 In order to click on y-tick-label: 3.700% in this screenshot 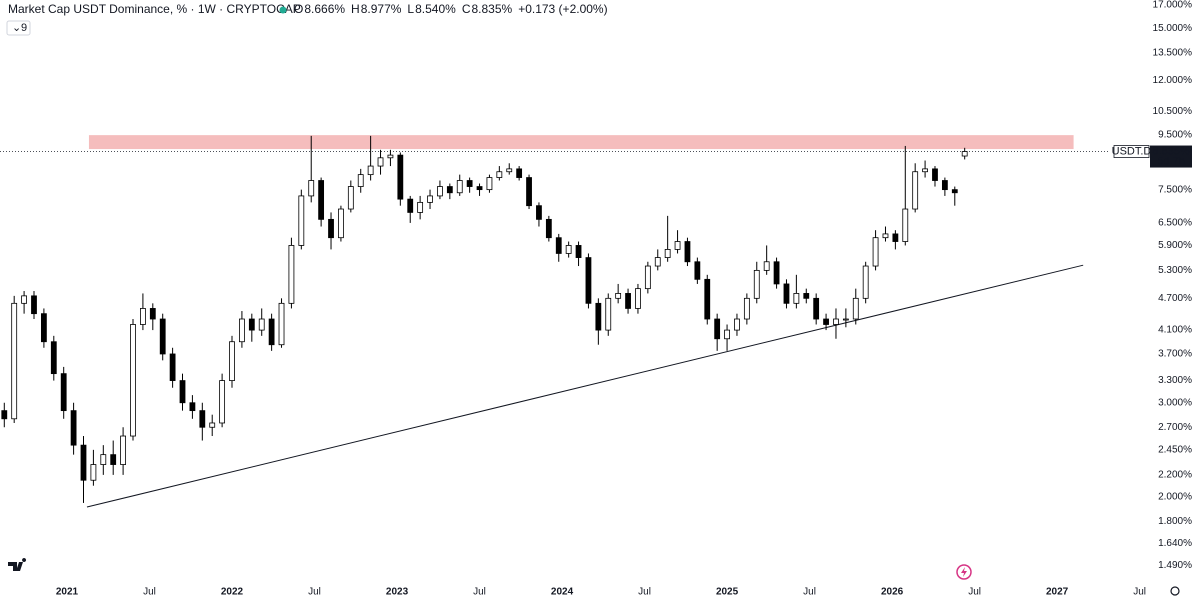, I will do `click(1175, 354)`.